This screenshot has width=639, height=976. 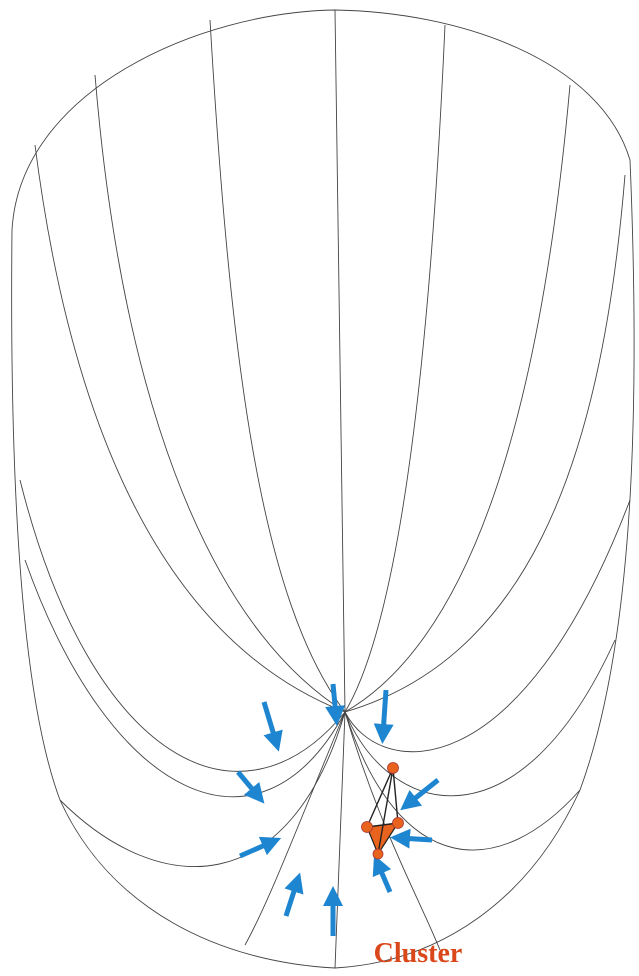 I want to click on cluster-label: Cluster, so click(x=418, y=953).